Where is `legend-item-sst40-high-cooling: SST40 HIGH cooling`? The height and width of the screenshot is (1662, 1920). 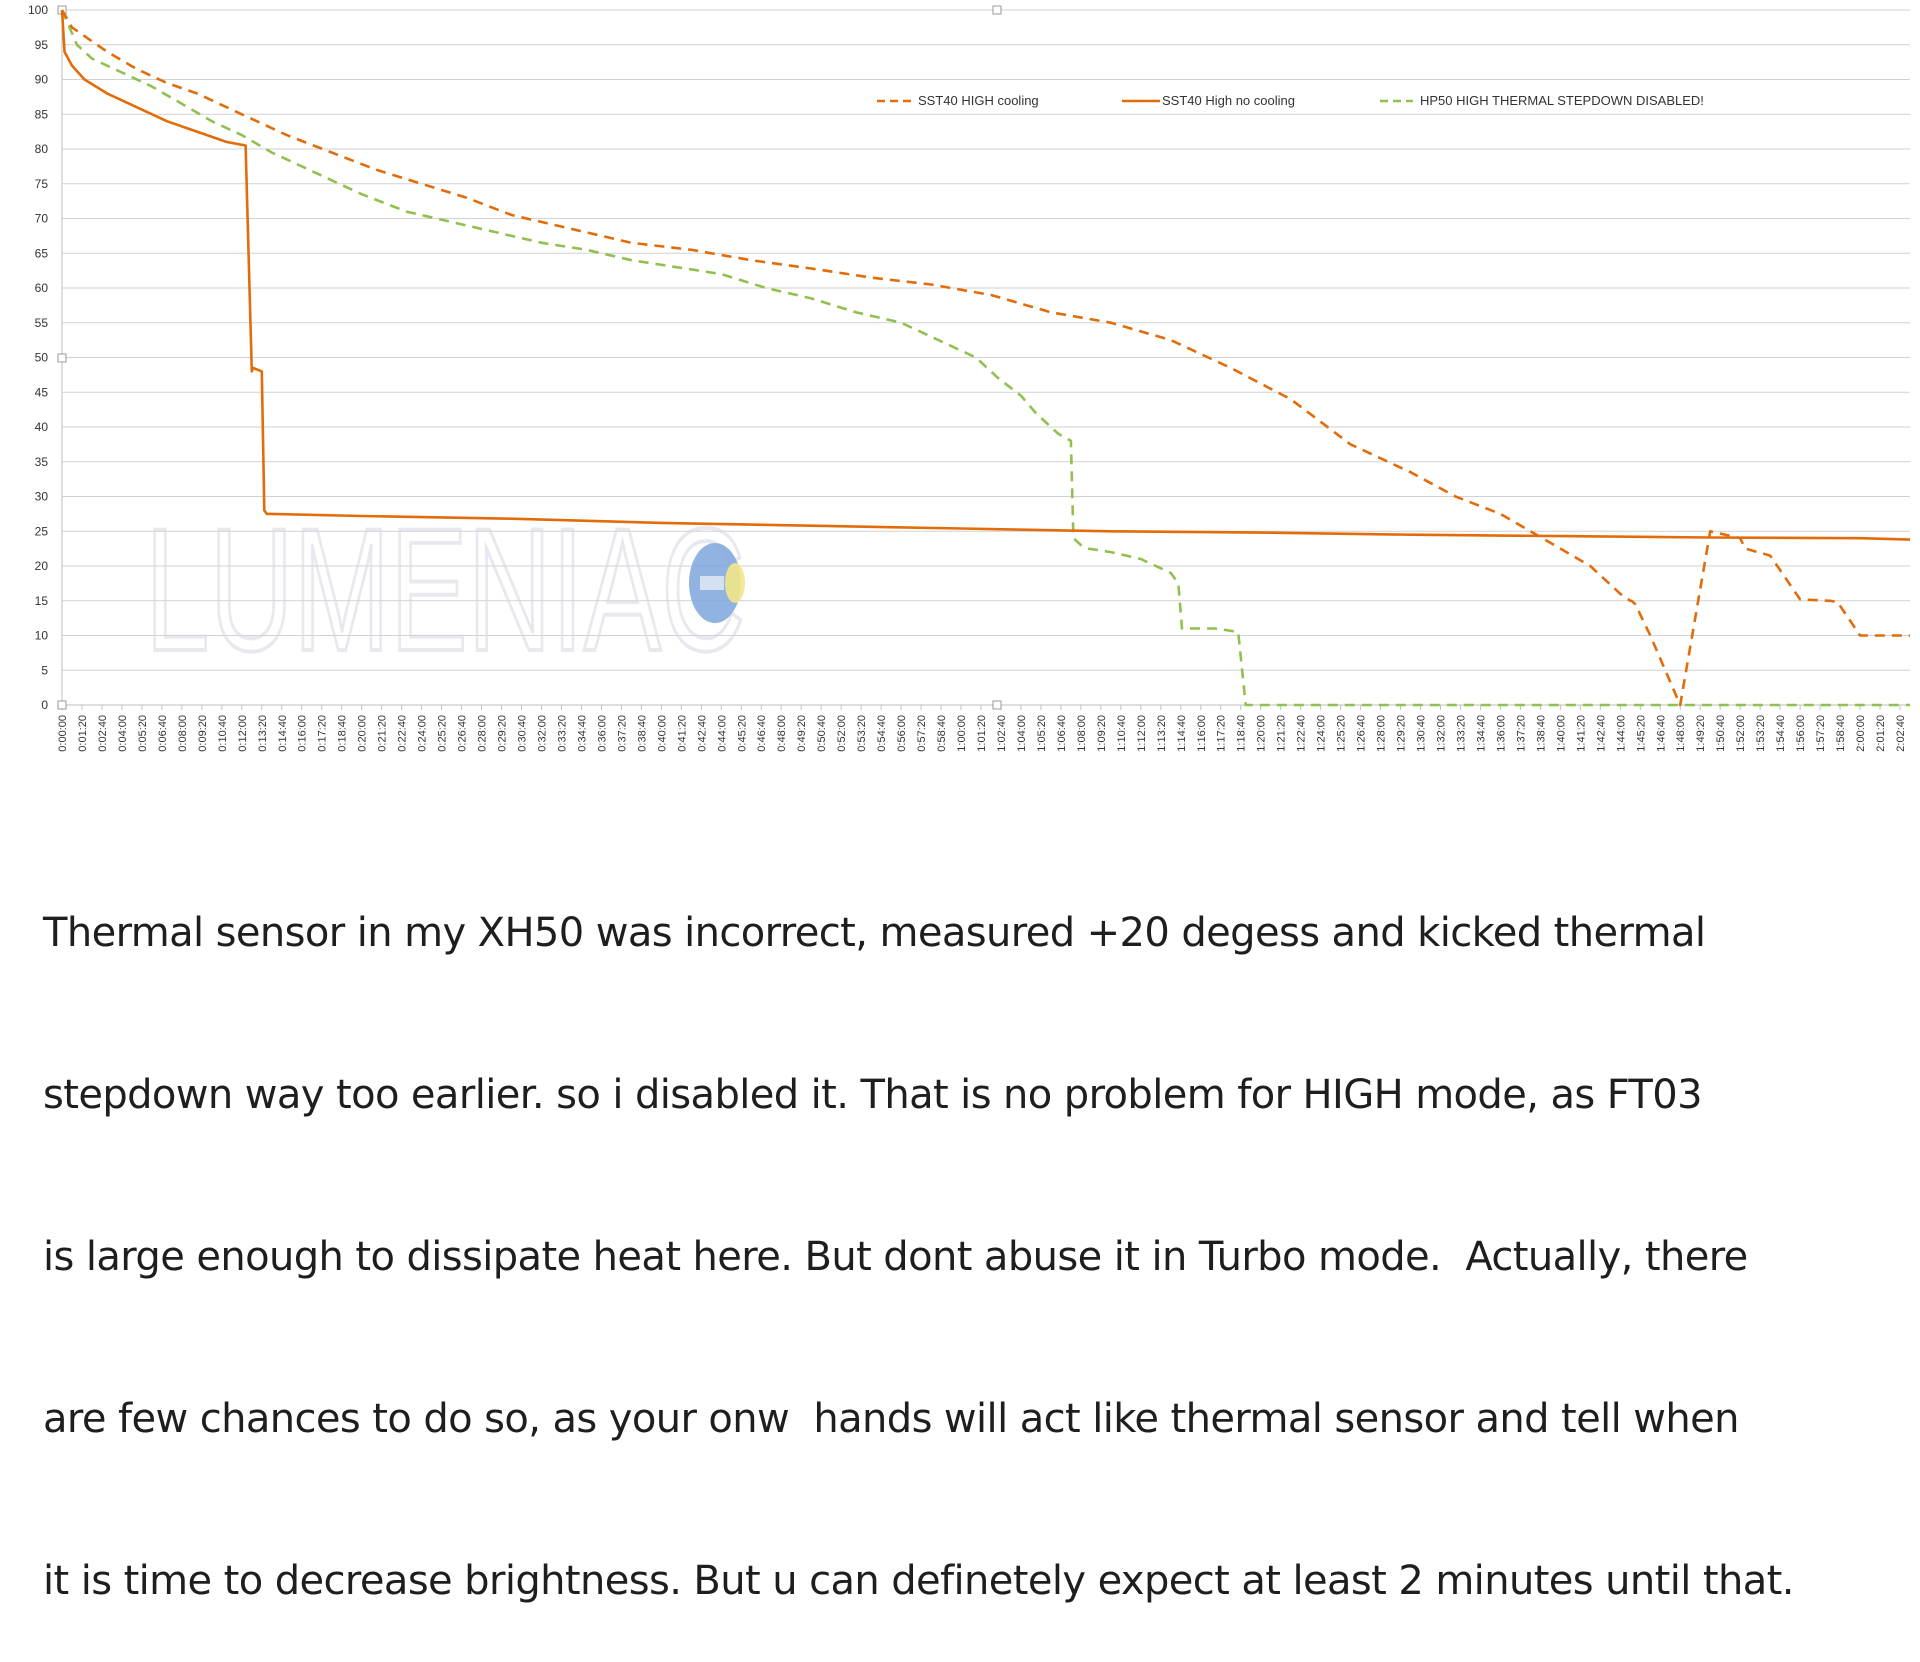
legend-item-sst40-high-cooling: SST40 HIGH cooling is located at coordinates (958, 100).